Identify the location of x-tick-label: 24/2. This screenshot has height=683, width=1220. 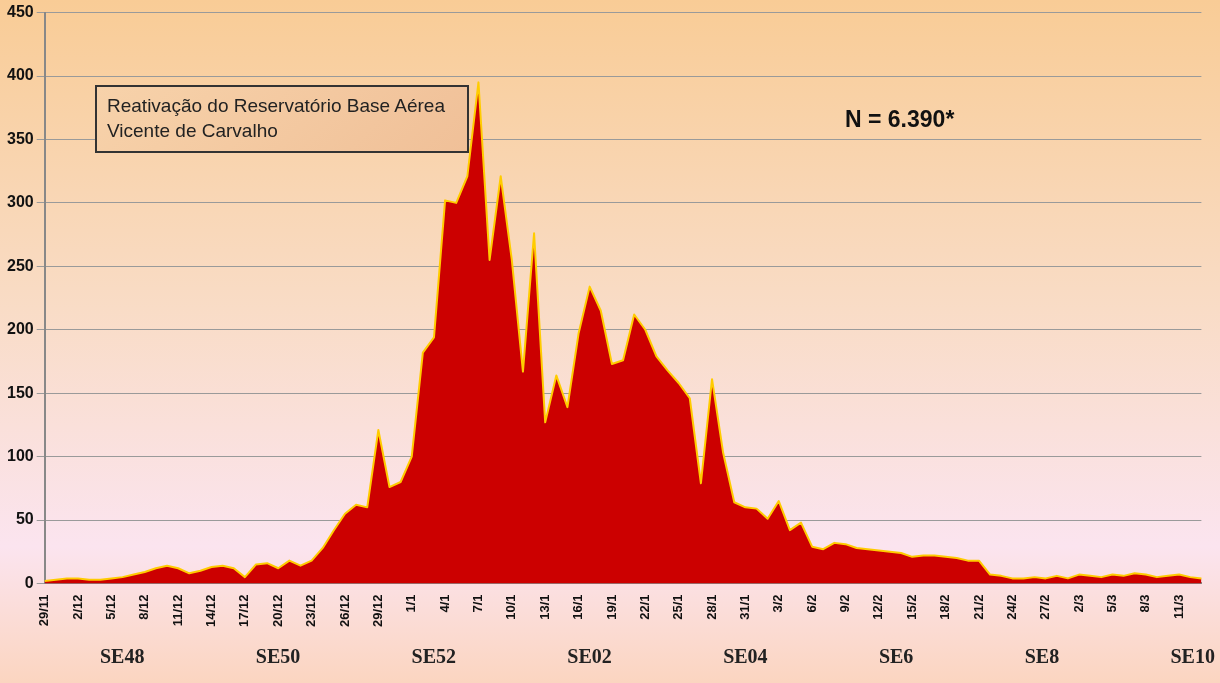
(1011, 607).